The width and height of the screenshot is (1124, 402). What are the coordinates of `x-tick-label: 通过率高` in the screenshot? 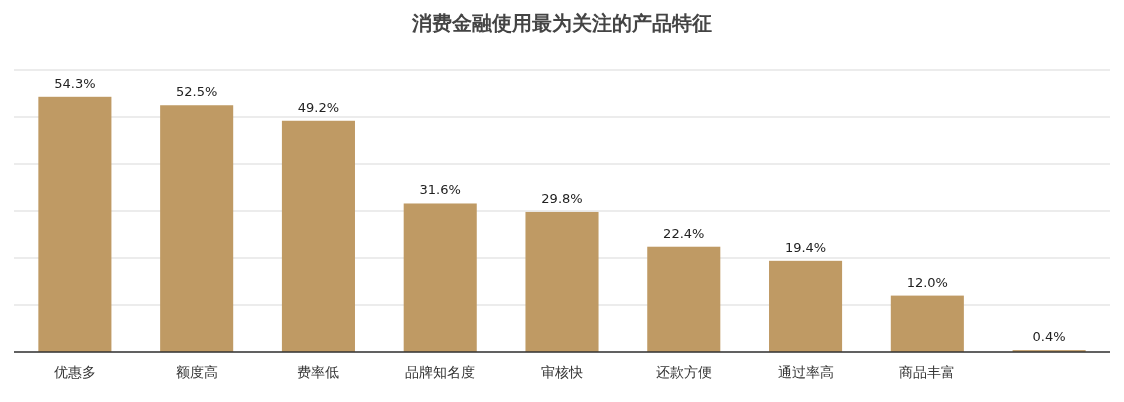 It's located at (805, 372).